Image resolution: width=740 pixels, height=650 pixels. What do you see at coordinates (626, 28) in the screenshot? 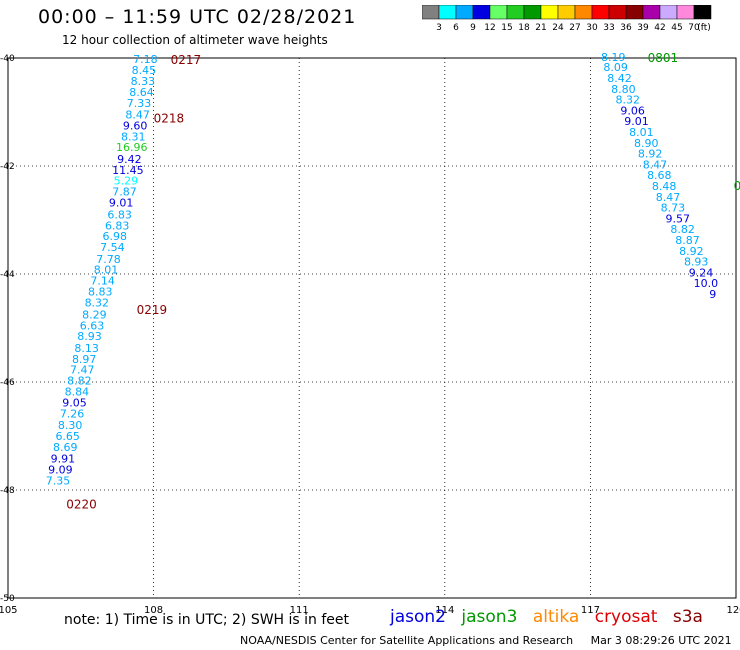
I see `color-scale-label: 36` at bounding box center [626, 28].